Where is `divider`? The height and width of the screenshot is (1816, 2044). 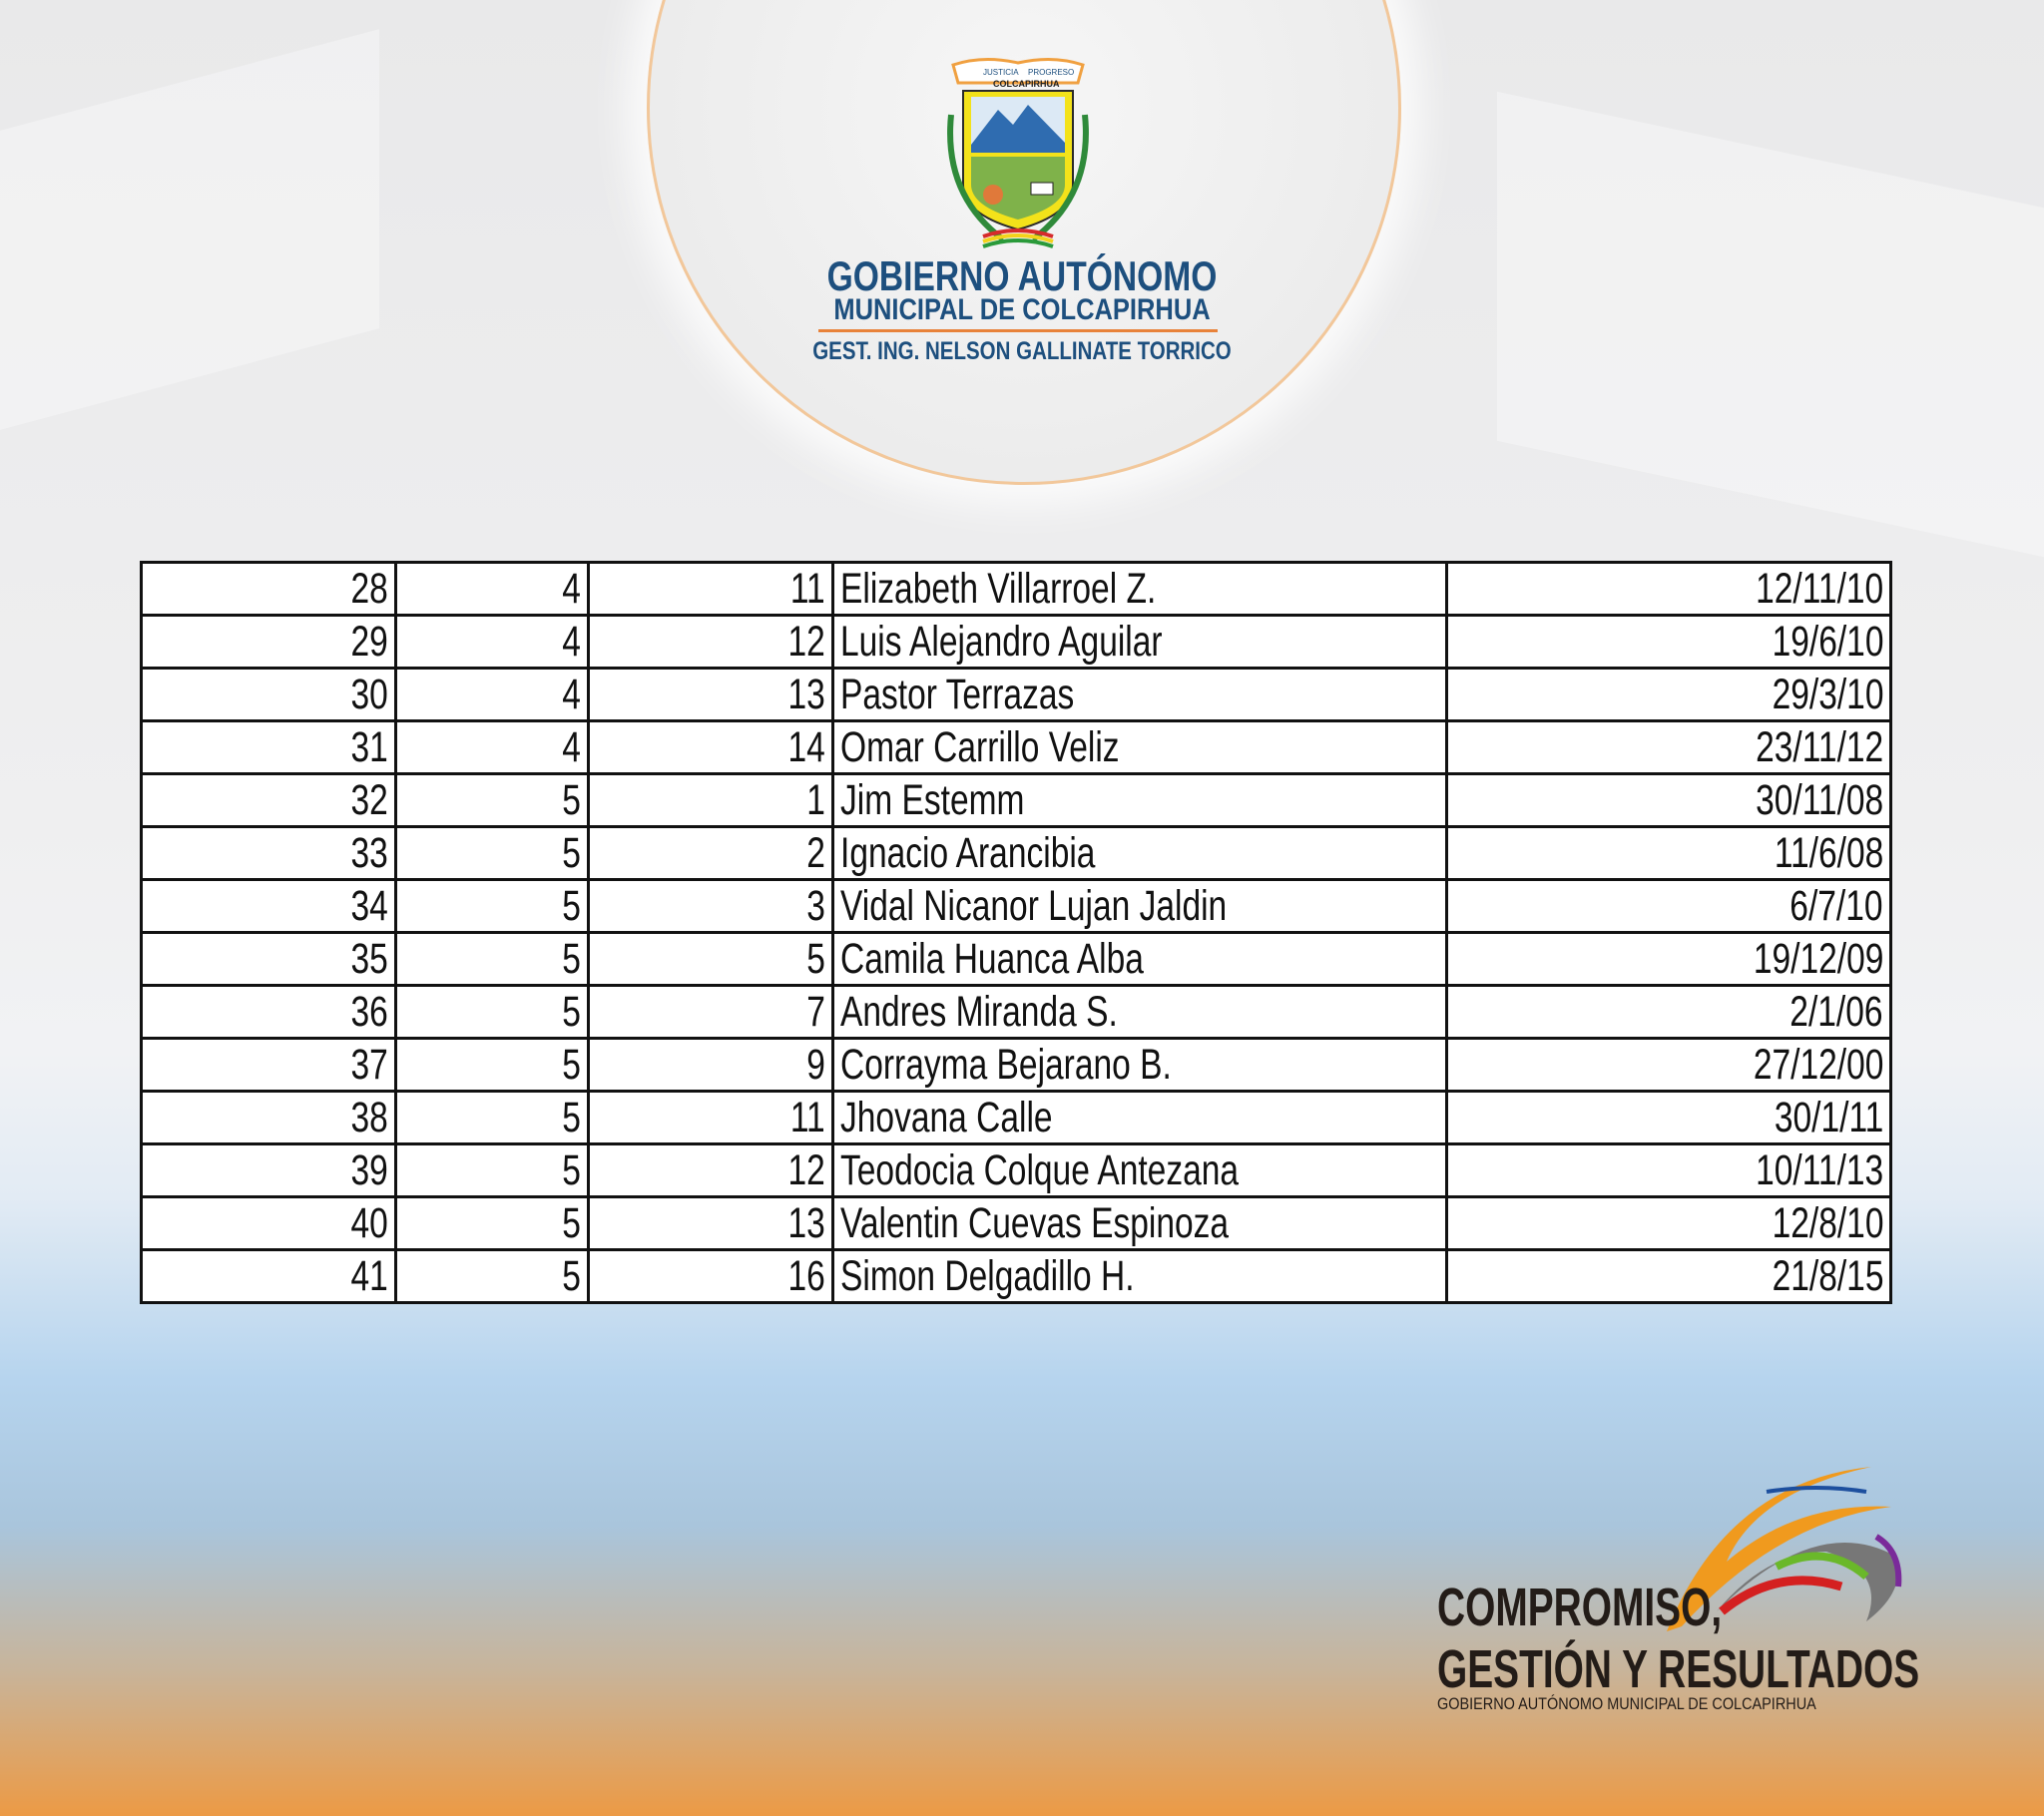 divider is located at coordinates (1018, 330).